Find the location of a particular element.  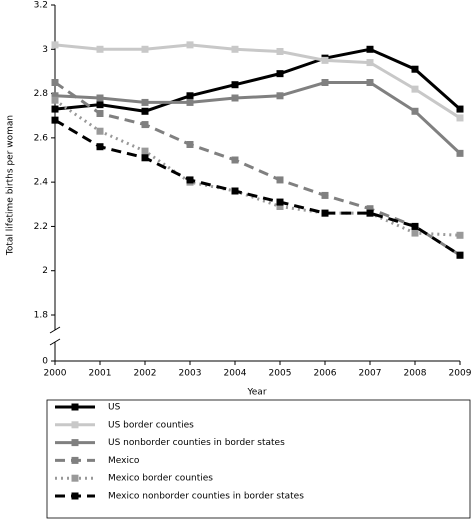

legend-label: US border counties is located at coordinates (151, 425).